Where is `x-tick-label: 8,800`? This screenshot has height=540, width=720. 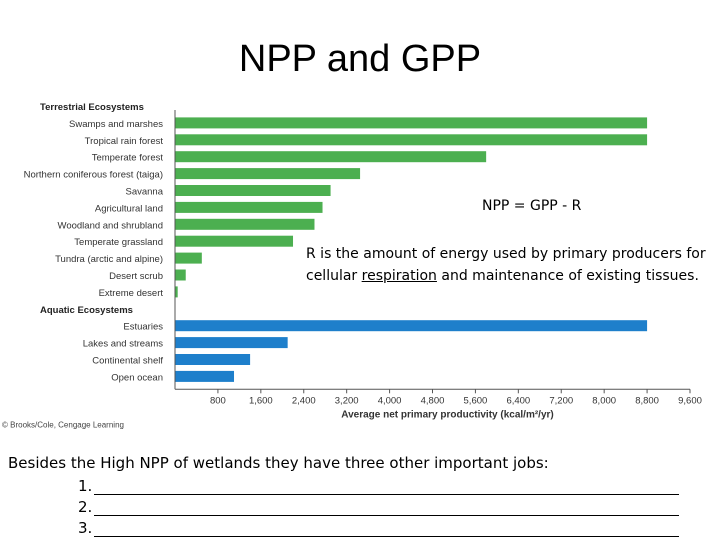
x-tick-label: 8,800 is located at coordinates (647, 400).